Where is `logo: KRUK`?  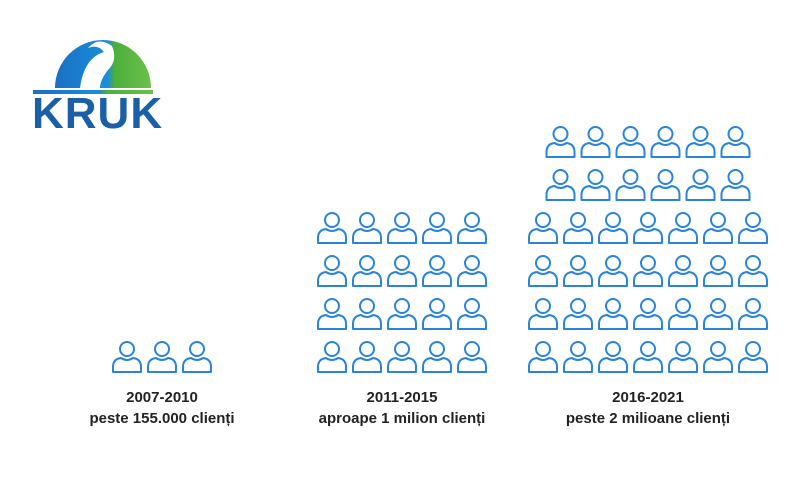
logo: KRUK is located at coordinates (97, 89).